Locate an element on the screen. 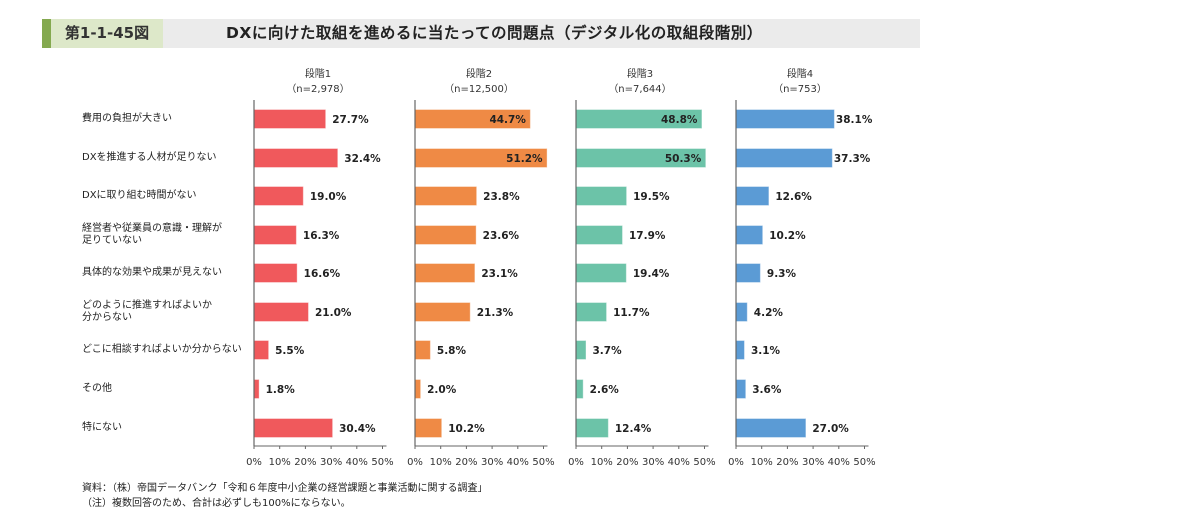  series-name: 段階2 is located at coordinates (479, 74).